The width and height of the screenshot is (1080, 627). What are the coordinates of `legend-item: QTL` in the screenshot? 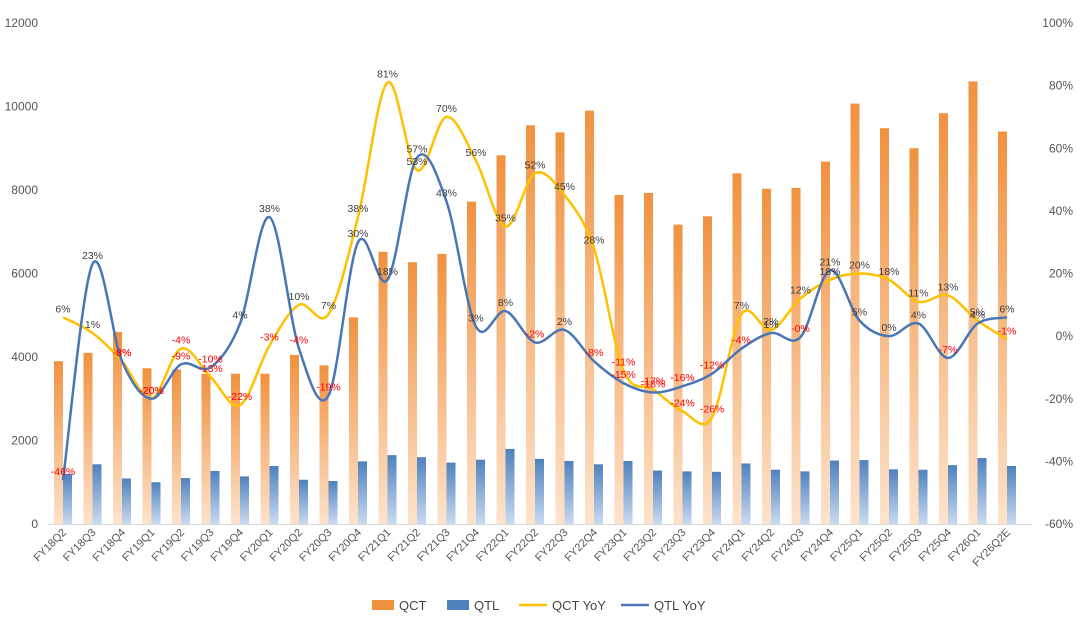 It's located at (473, 605).